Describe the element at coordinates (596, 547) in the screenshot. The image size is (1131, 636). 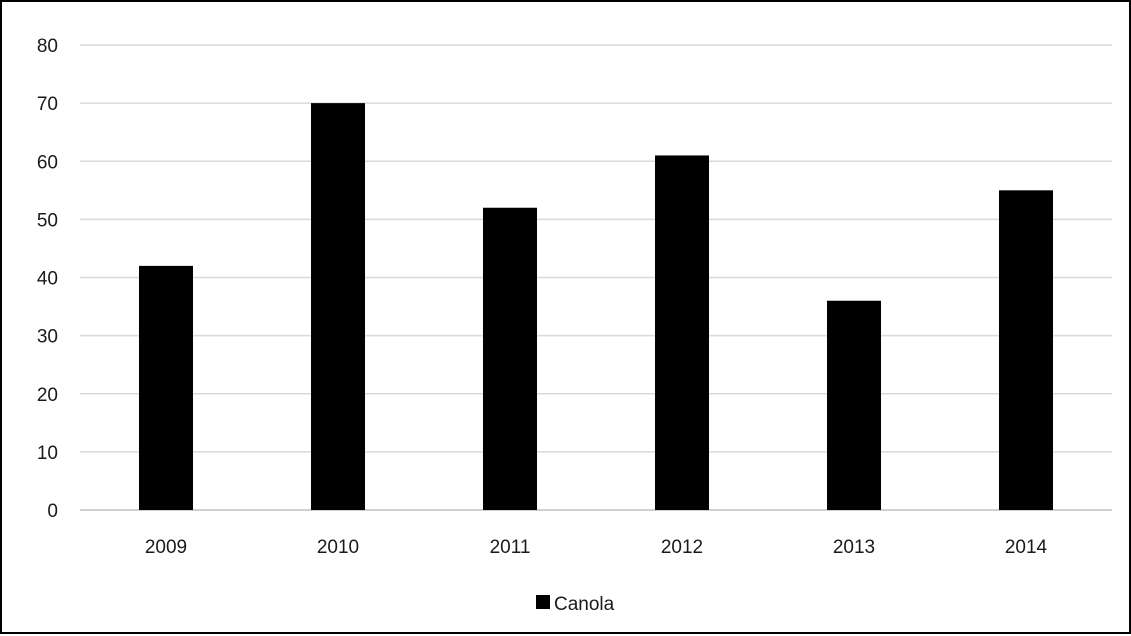
I see `x-axis-ticks: 2009 2010 2011 2012 2013 2014` at that location.